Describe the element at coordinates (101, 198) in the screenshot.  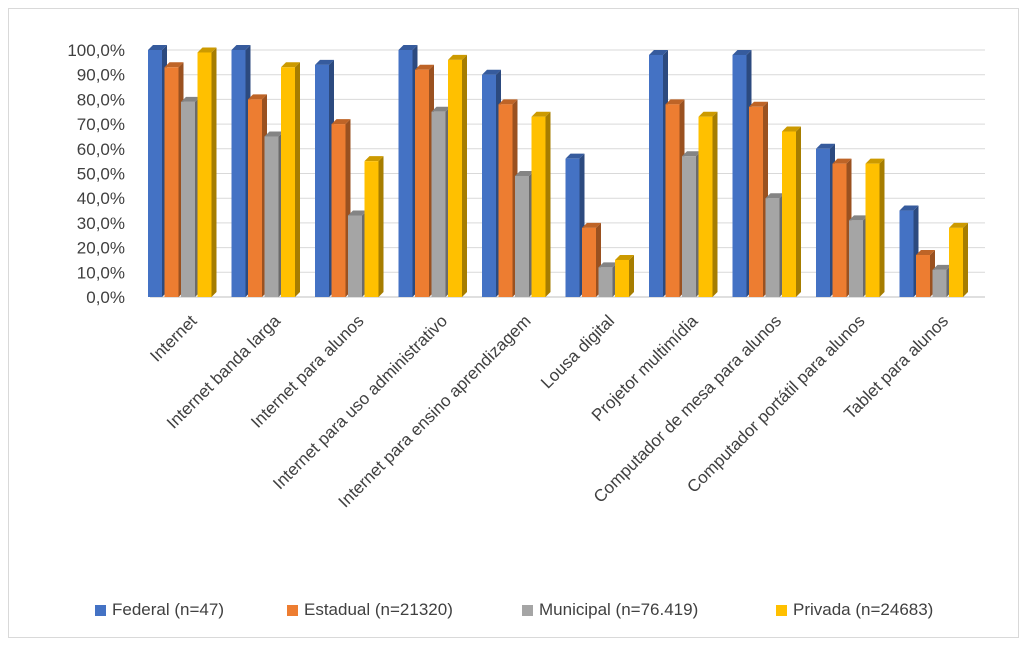
I see `y-tick-label: 40,0%` at that location.